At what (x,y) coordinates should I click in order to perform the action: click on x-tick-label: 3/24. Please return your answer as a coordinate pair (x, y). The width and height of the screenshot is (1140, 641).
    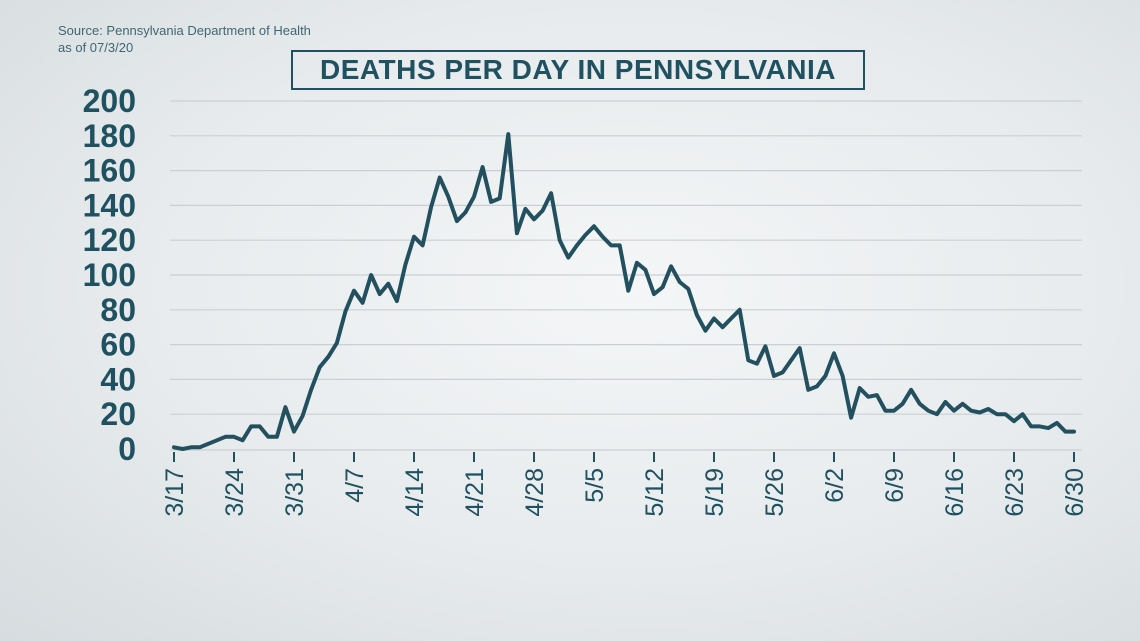
    Looking at the image, I should click on (235, 492).